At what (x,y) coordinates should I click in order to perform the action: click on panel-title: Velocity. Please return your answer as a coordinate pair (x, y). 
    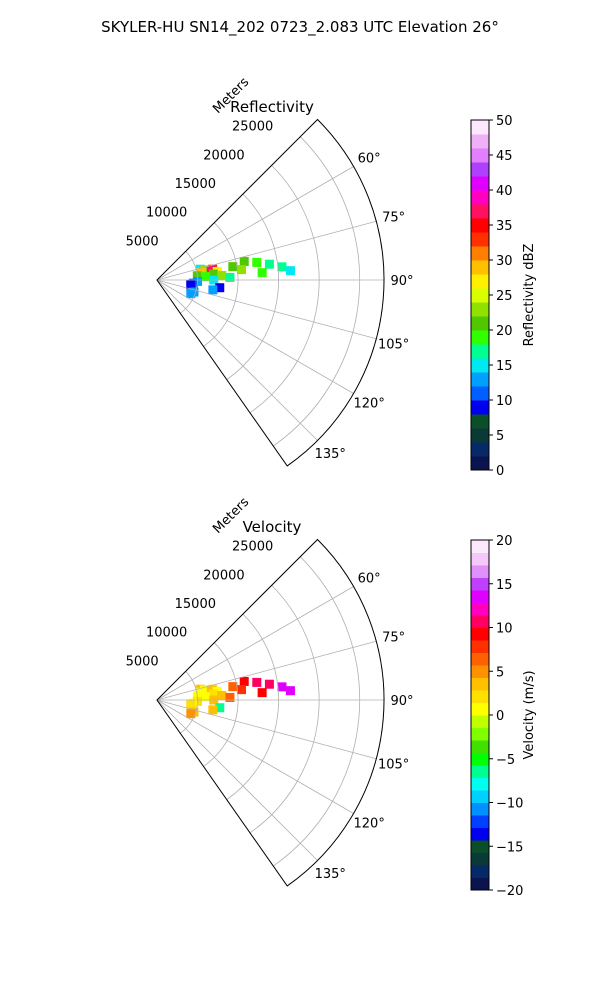
    Looking at the image, I should click on (272, 527).